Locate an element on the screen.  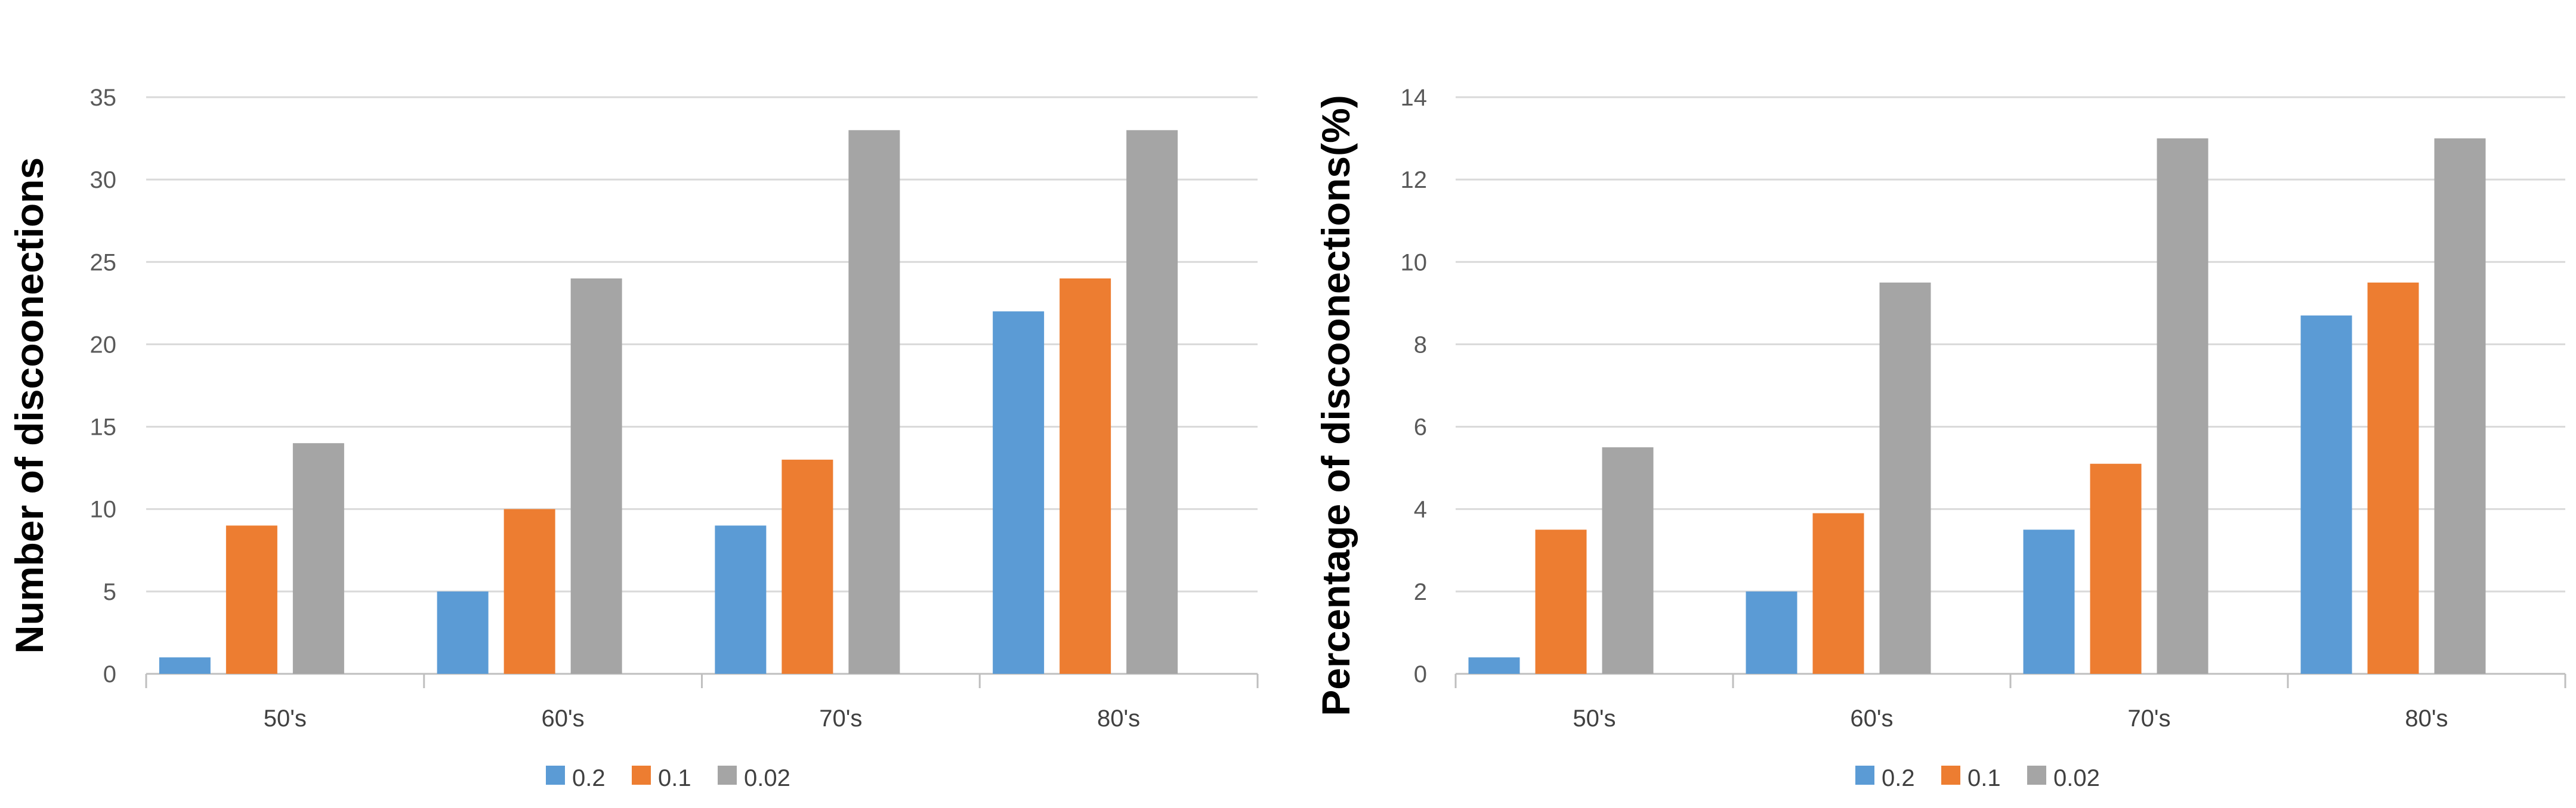
y-tick-label: 30 is located at coordinates (104, 180).